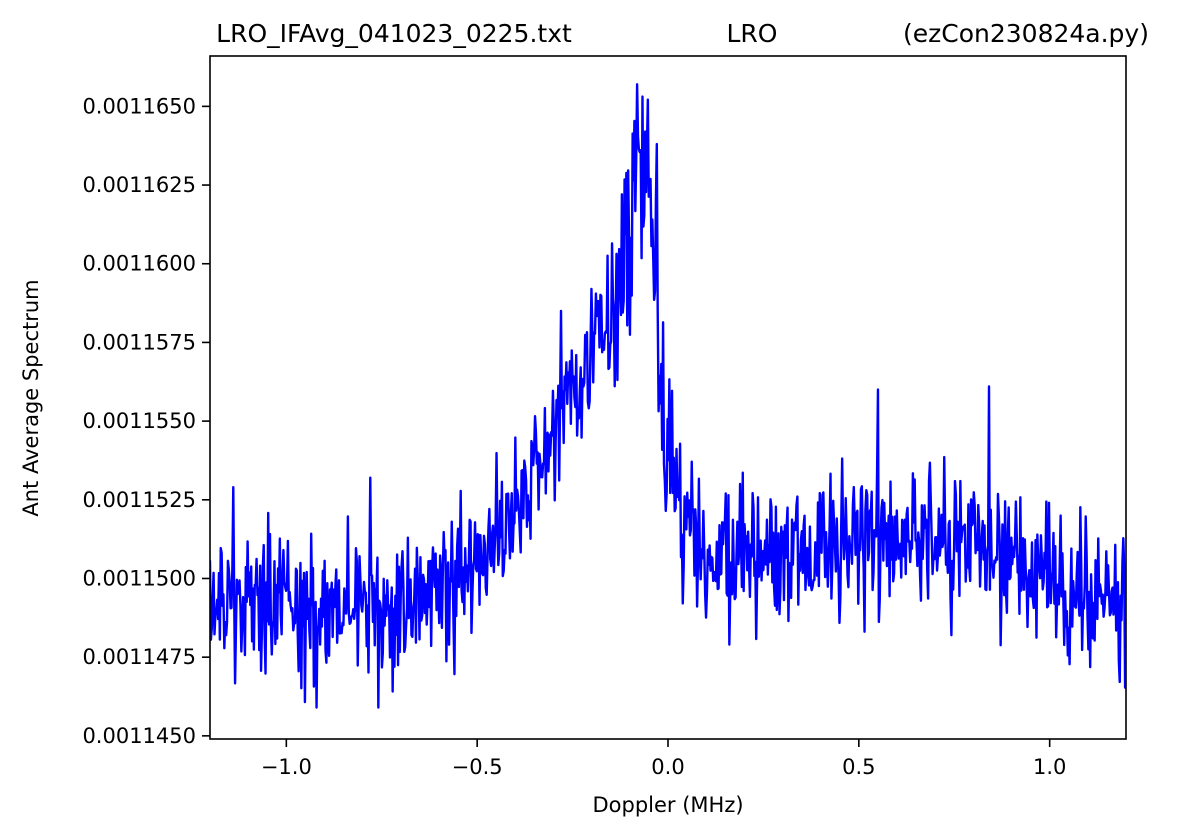  Describe the element at coordinates (139, 736) in the screenshot. I see `y-tick-label: 0.0011450` at that location.